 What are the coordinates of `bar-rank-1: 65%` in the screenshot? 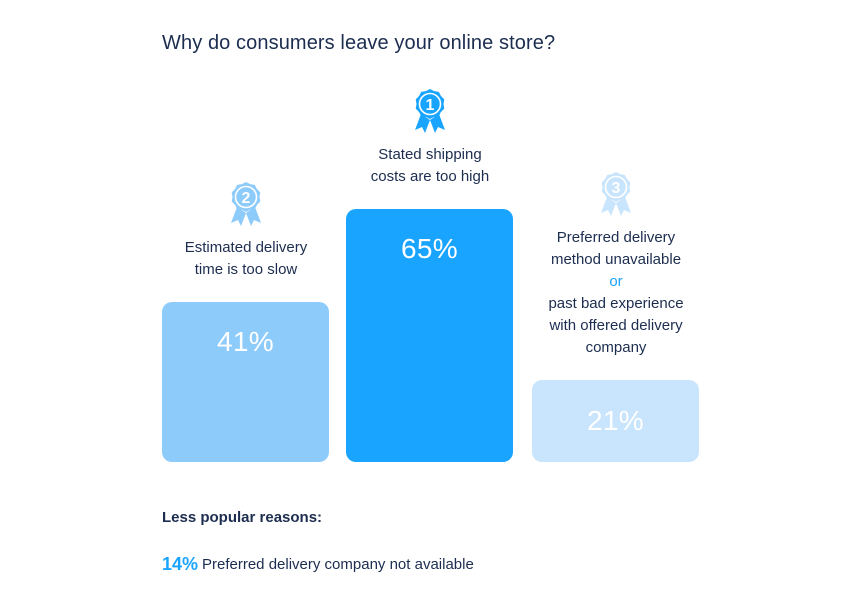 It's located at (429, 335).